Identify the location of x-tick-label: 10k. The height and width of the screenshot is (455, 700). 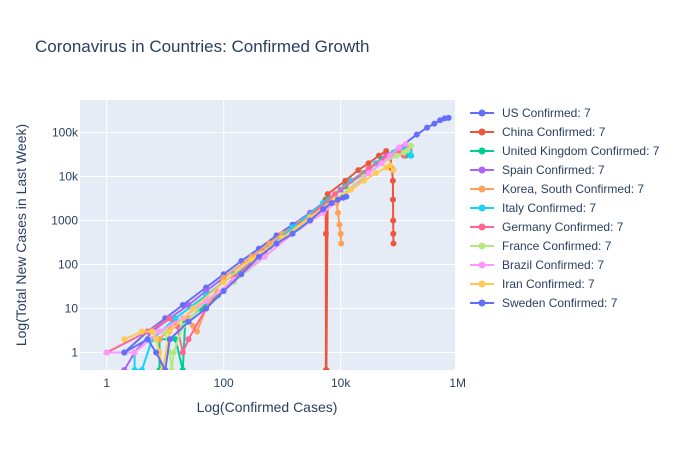
(341, 383).